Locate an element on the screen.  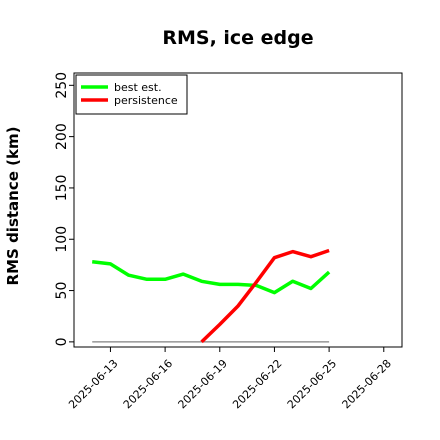
chart-title: RMS, ice edge is located at coordinates (237, 38).